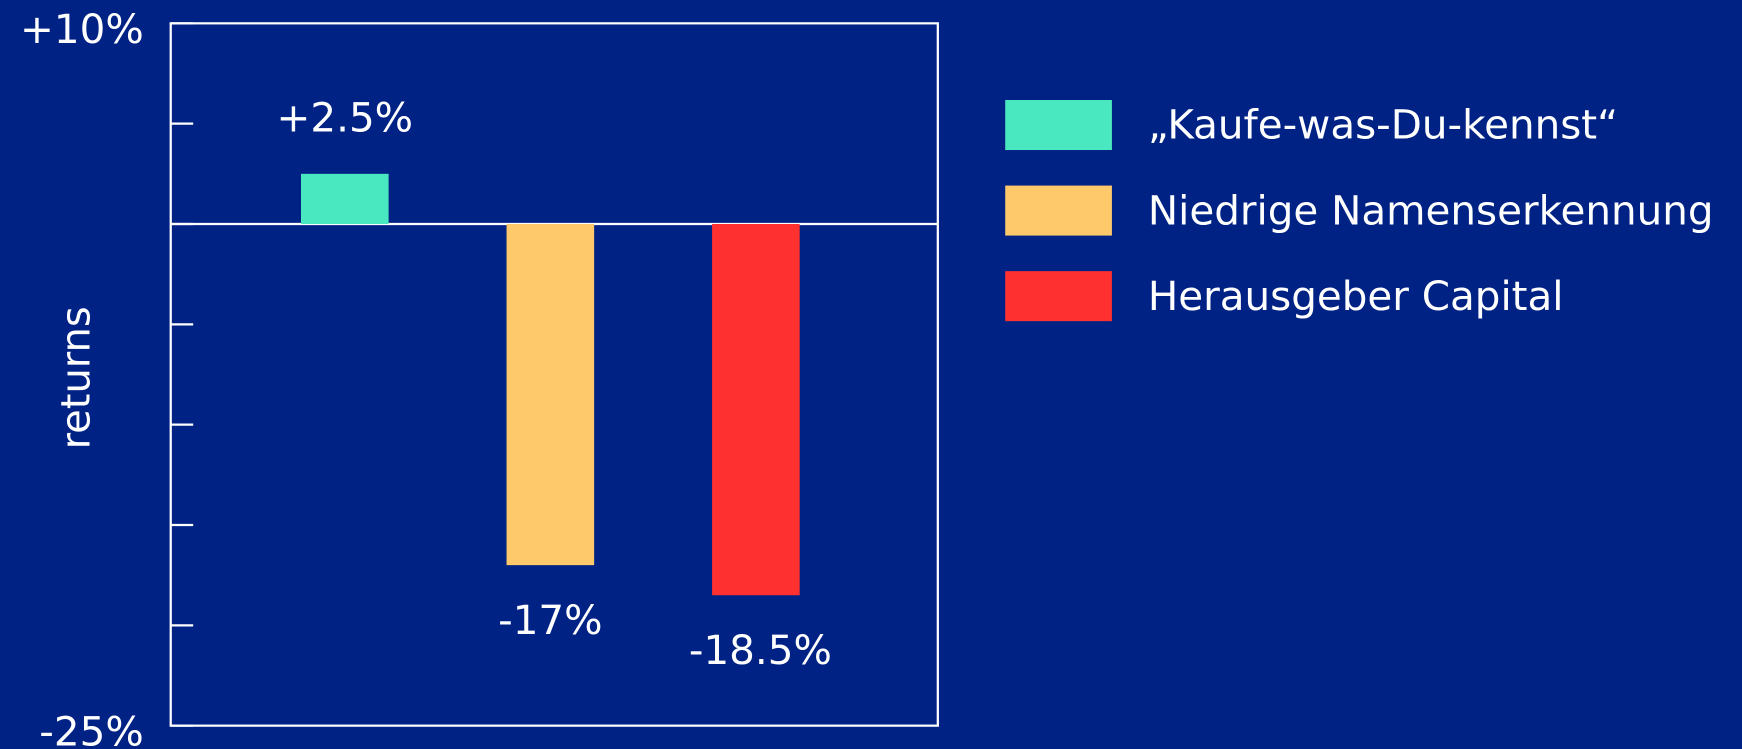 Image resolution: width=1742 pixels, height=749 pixels. Describe the element at coordinates (1383, 126) in the screenshot. I see `legend-label: „Kaufe-was-Du-kennst“` at that location.